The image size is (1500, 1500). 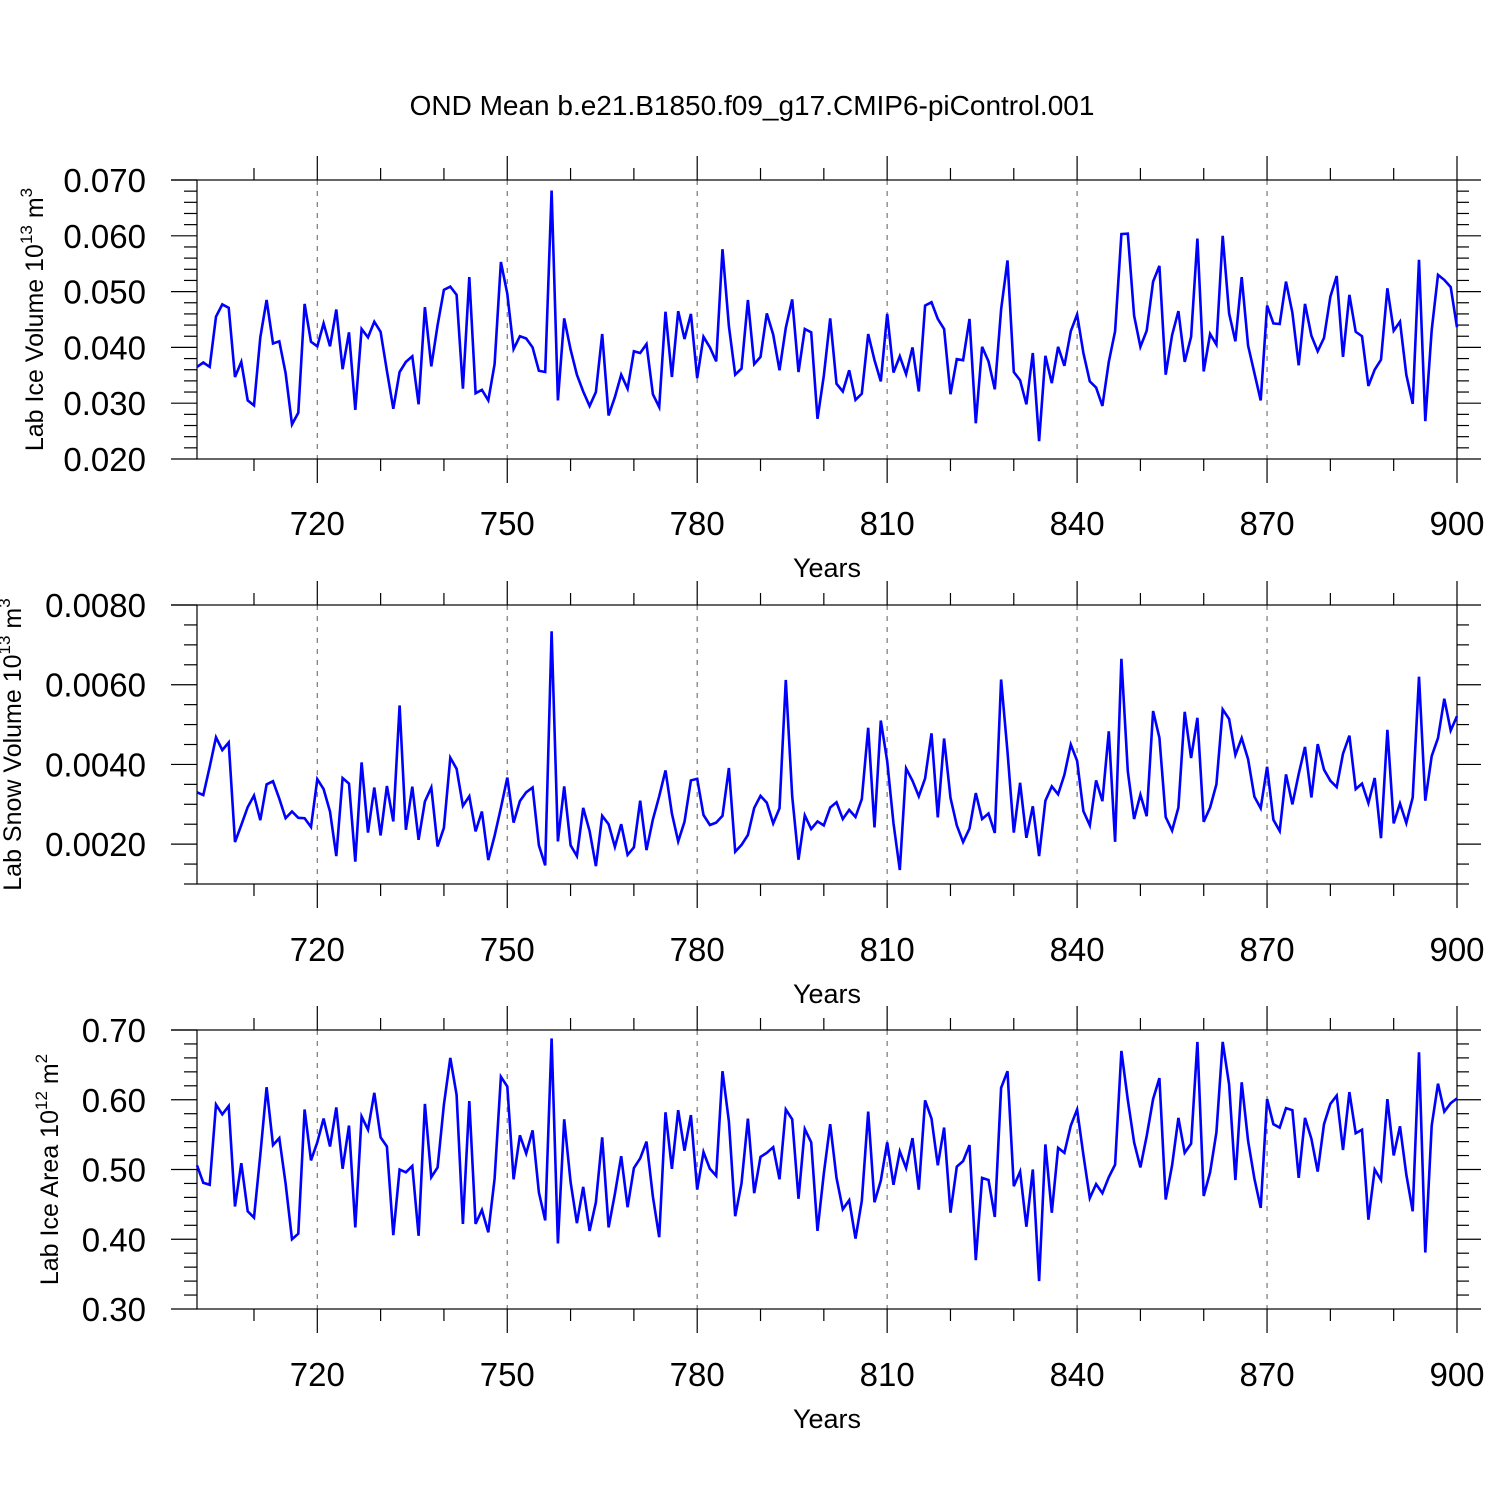 I want to click on y-tick-label: 0.040, so click(x=104, y=347).